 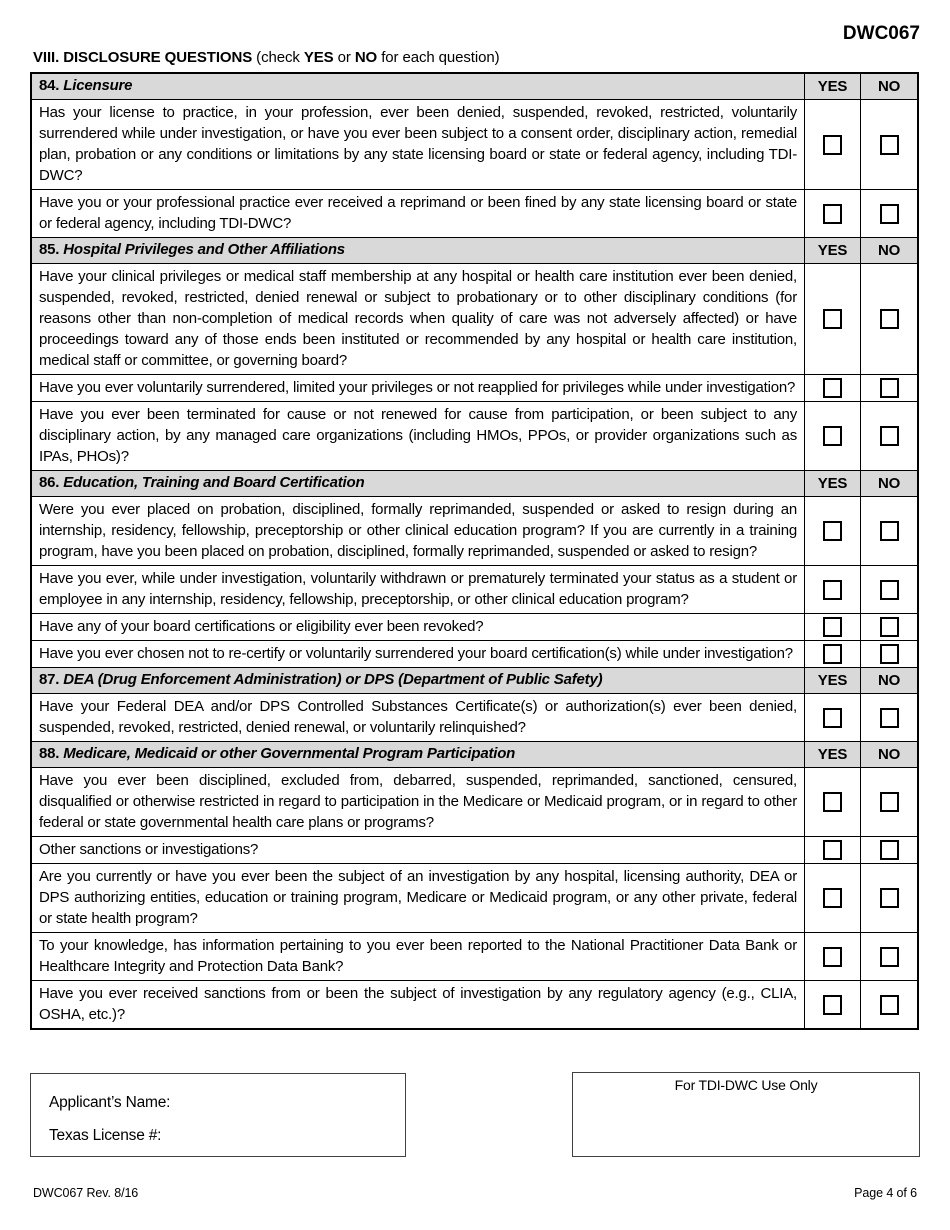 I want to click on page-footer: DWC067 Rev. 8/16 Page 4 of 6, so click(x=475, y=1193).